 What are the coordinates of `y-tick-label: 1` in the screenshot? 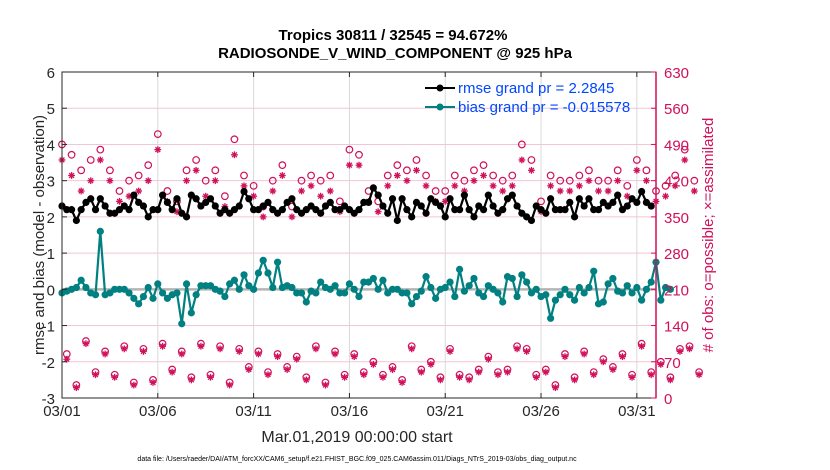 It's located at (51, 254).